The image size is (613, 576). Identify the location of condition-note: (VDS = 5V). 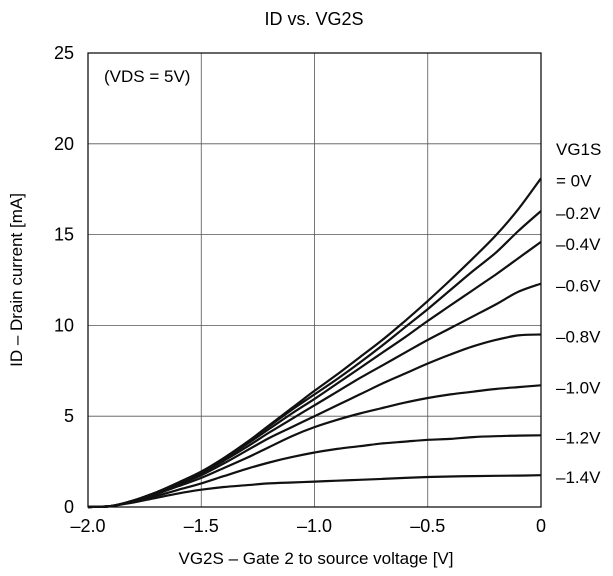
(147, 76).